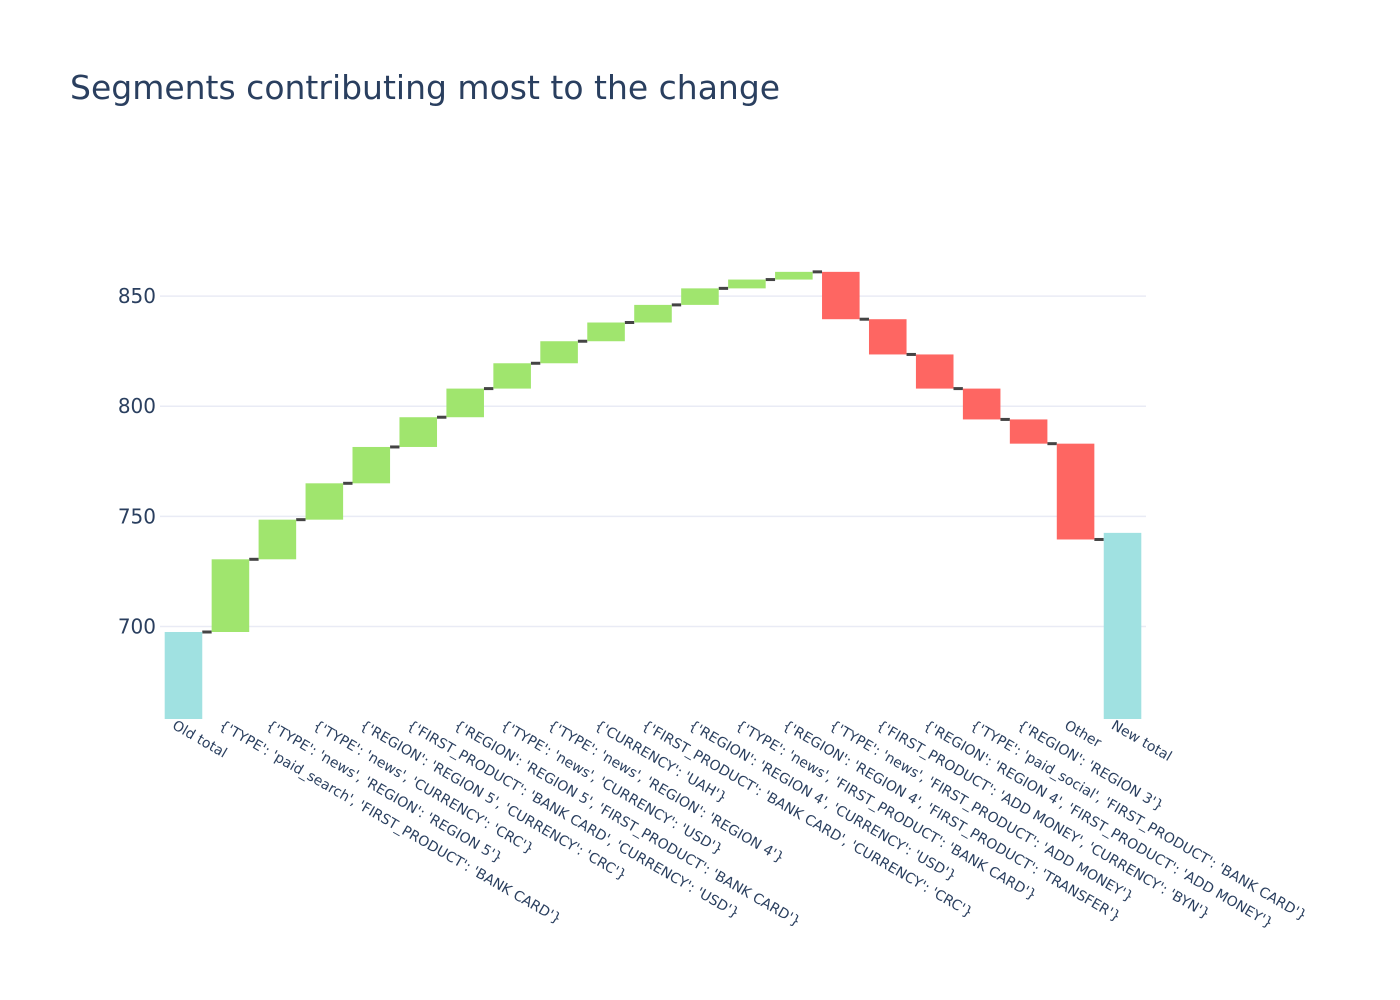 The image size is (1400, 1000). Describe the element at coordinates (137, 406) in the screenshot. I see `y-tick-label: 800` at that location.